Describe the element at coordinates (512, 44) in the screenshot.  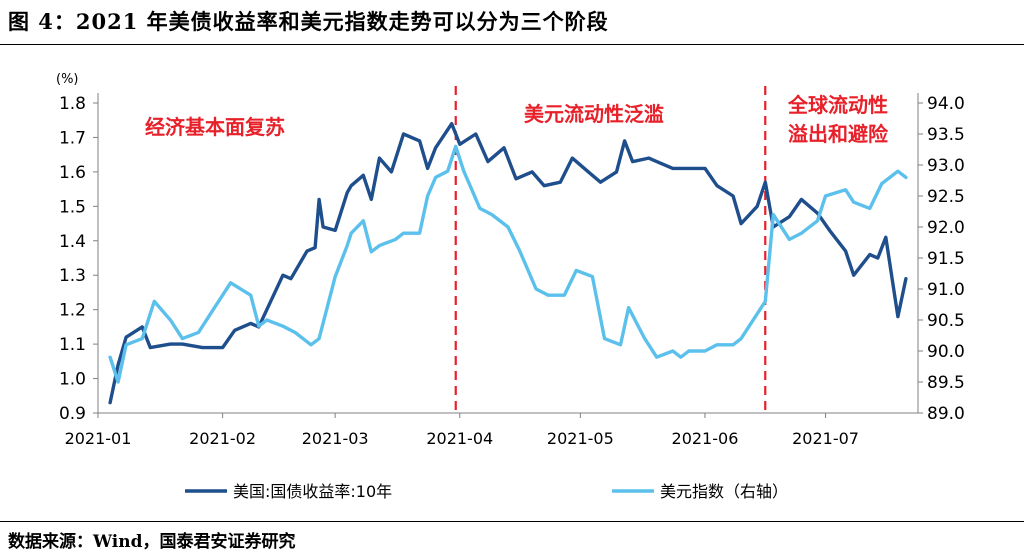
I see `title-divider` at that location.